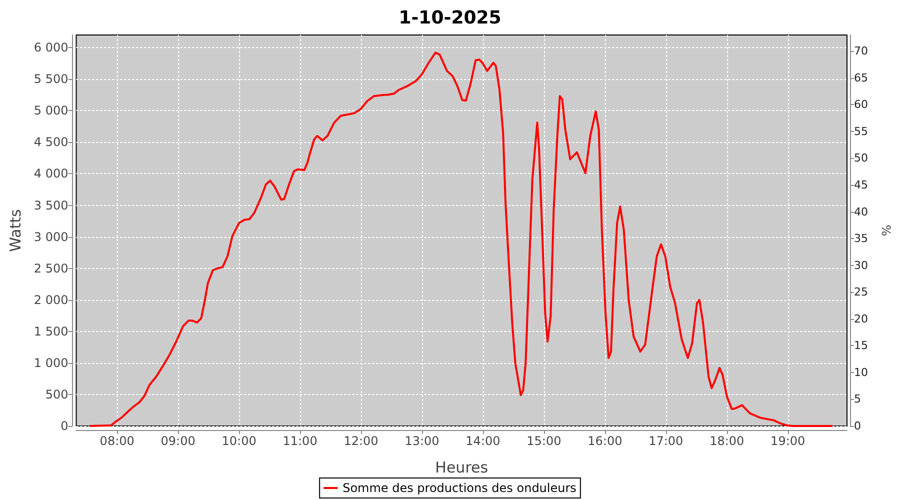  What do you see at coordinates (788, 441) in the screenshot?
I see `x-tick-label: 19:00` at bounding box center [788, 441].